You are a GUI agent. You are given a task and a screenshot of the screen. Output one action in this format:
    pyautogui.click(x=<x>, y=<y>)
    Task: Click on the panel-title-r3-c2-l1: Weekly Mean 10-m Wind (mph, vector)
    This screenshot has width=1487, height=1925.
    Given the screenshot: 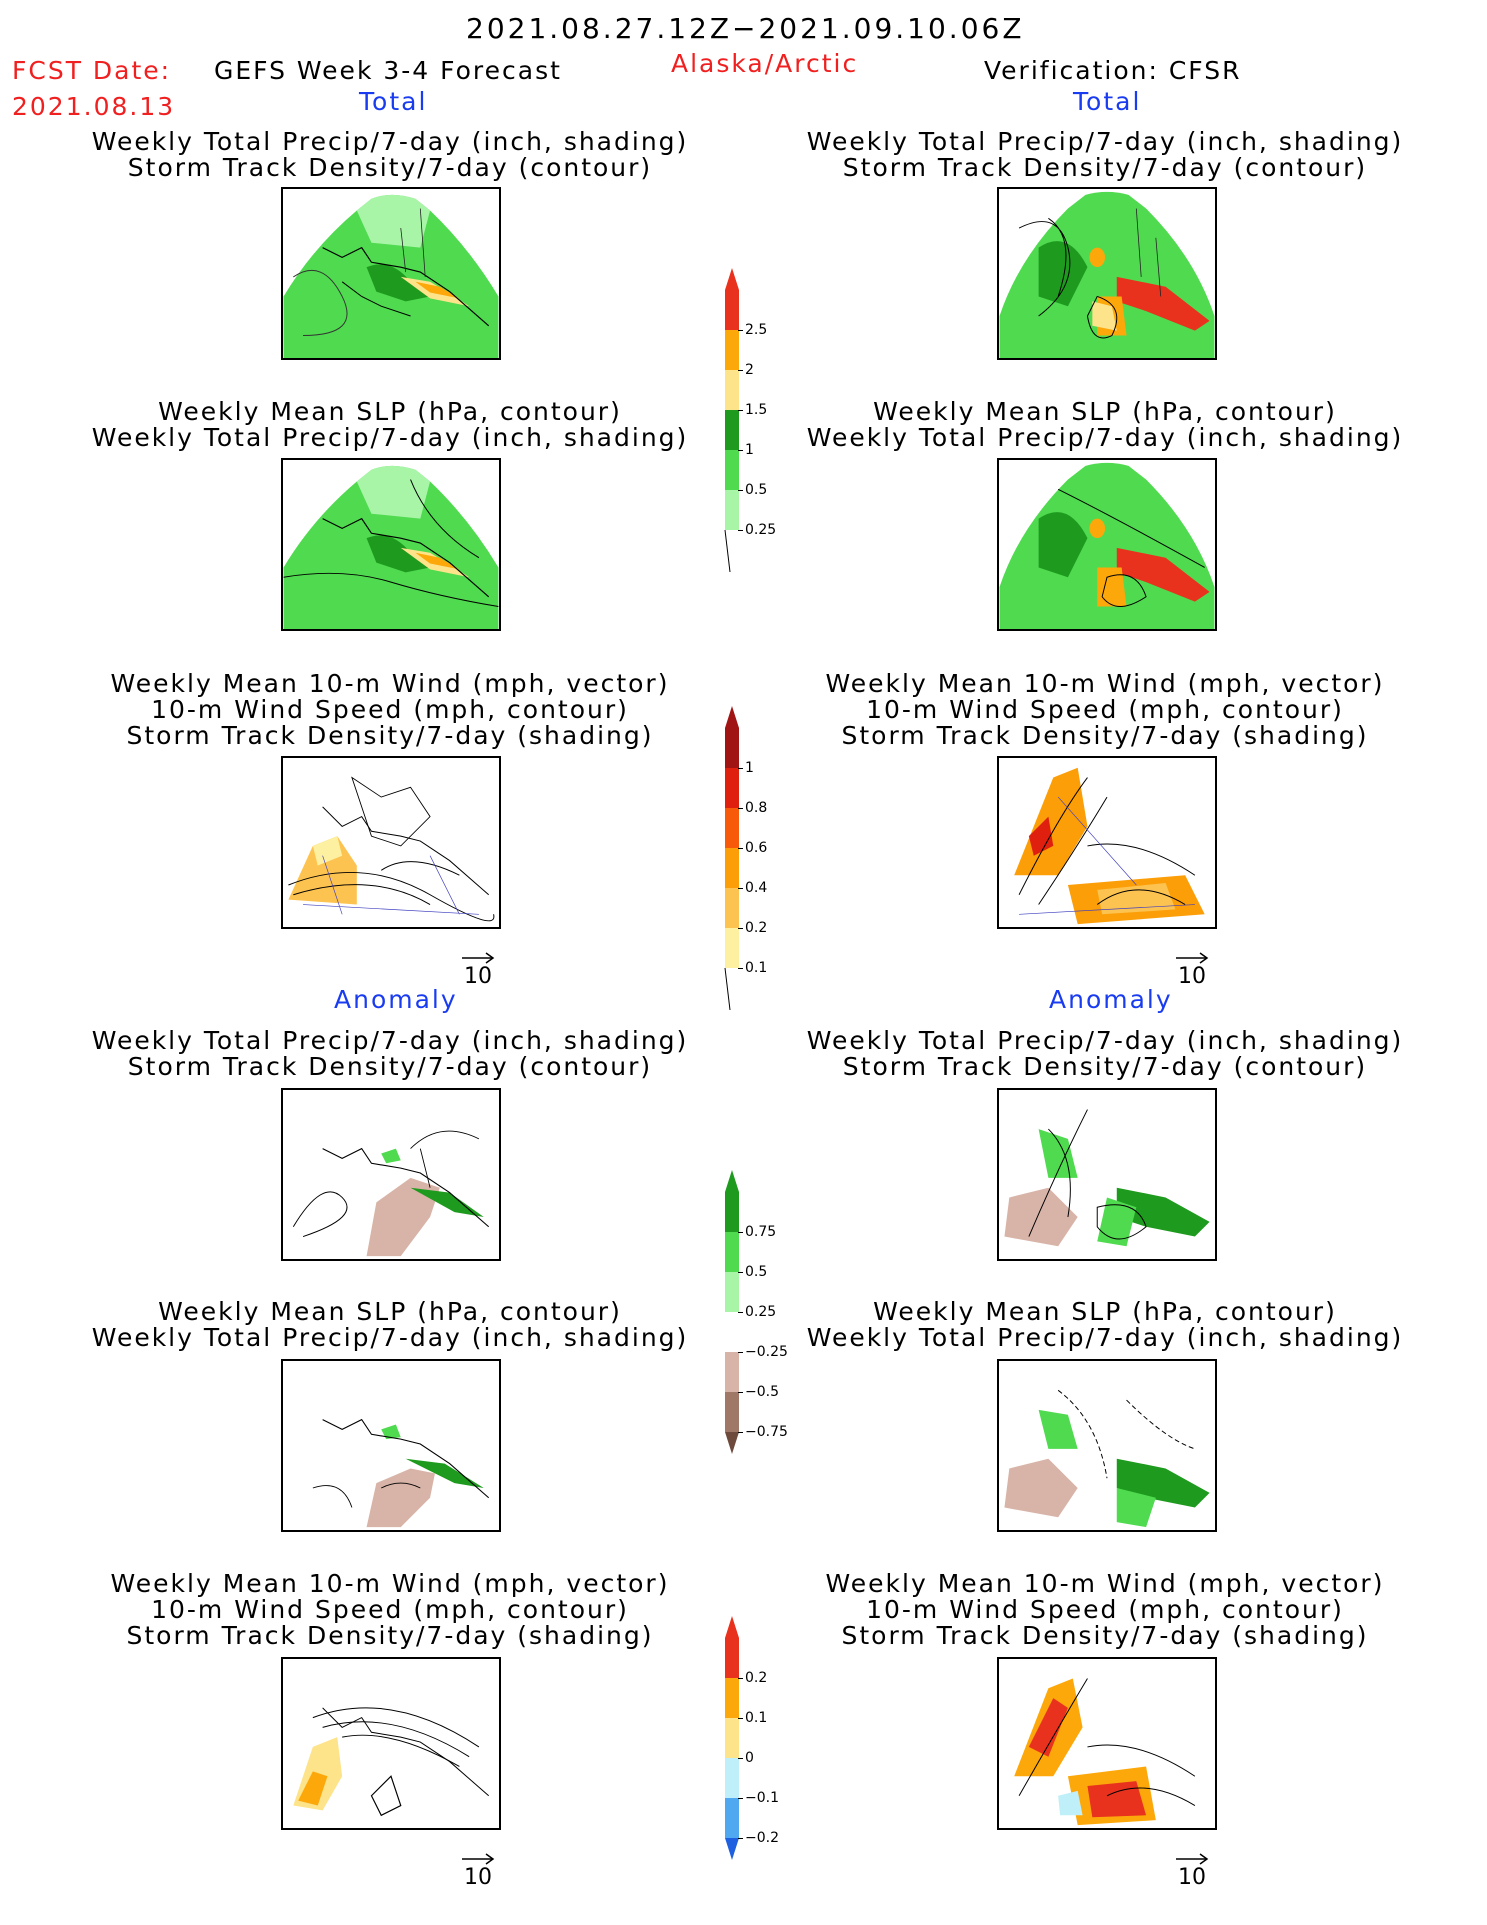 What is the action you would take?
    pyautogui.click(x=1105, y=683)
    